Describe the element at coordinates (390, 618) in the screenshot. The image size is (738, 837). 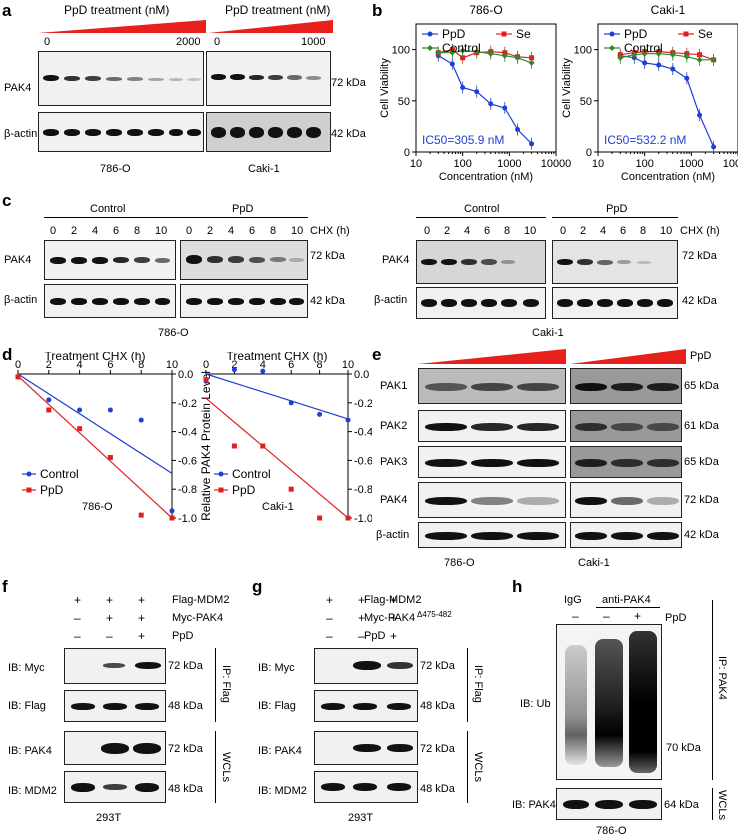
I see `g-row-label-1: Myc-PAK4` at that location.